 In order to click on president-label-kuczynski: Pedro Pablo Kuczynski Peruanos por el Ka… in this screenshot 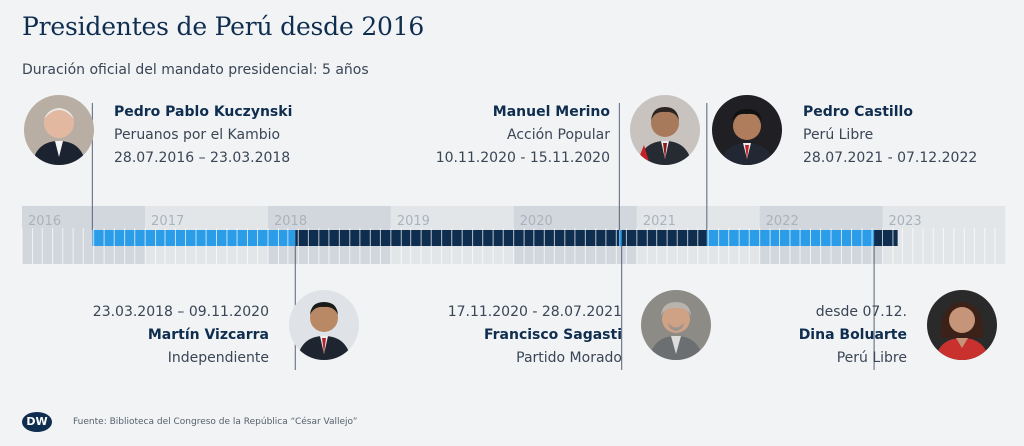, I will do `click(203, 135)`.